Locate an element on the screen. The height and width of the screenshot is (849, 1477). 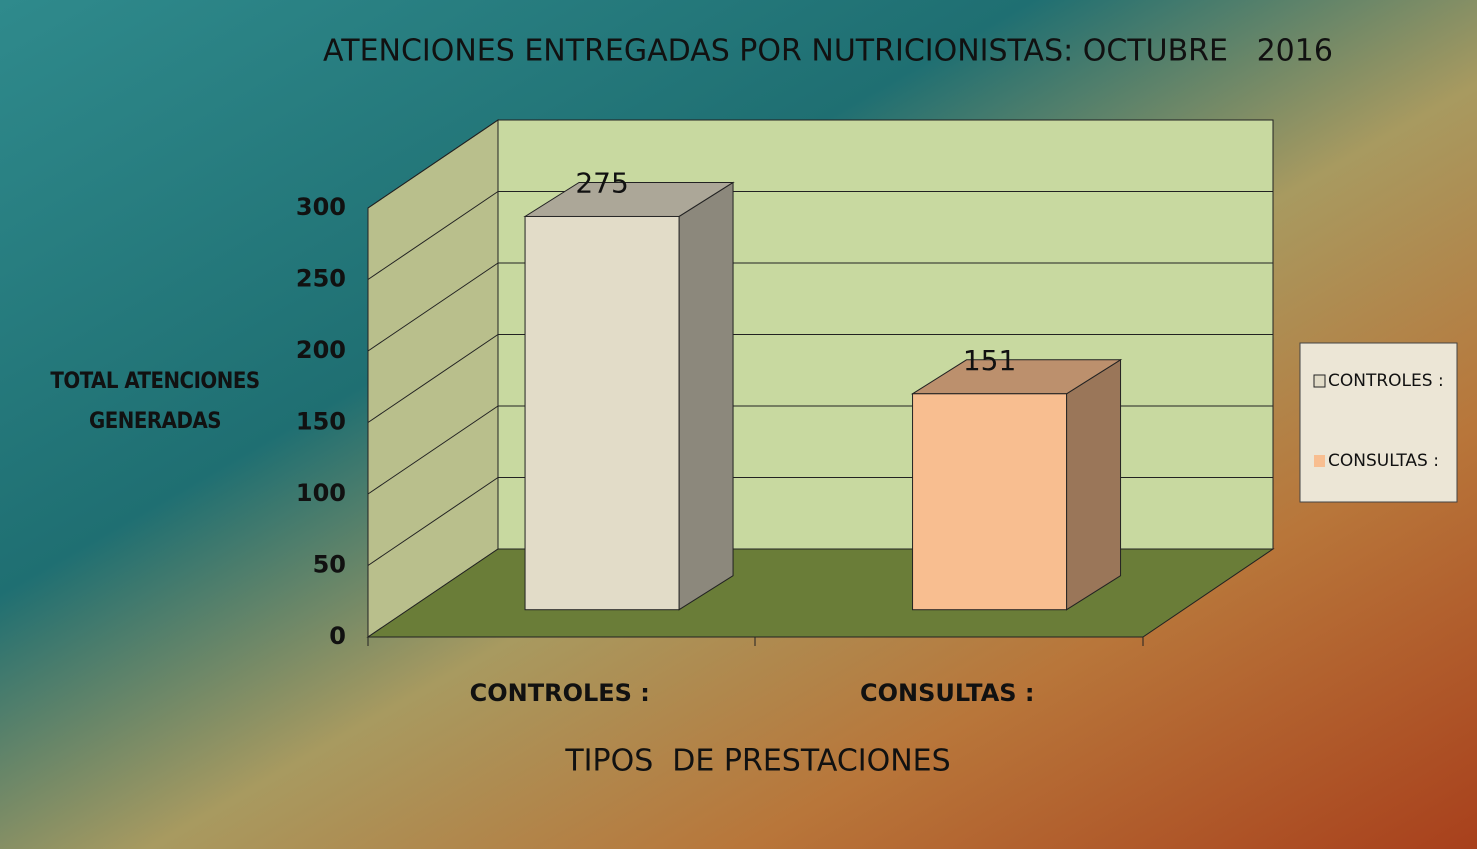
y-tick-label: 50 is located at coordinates (329, 565).